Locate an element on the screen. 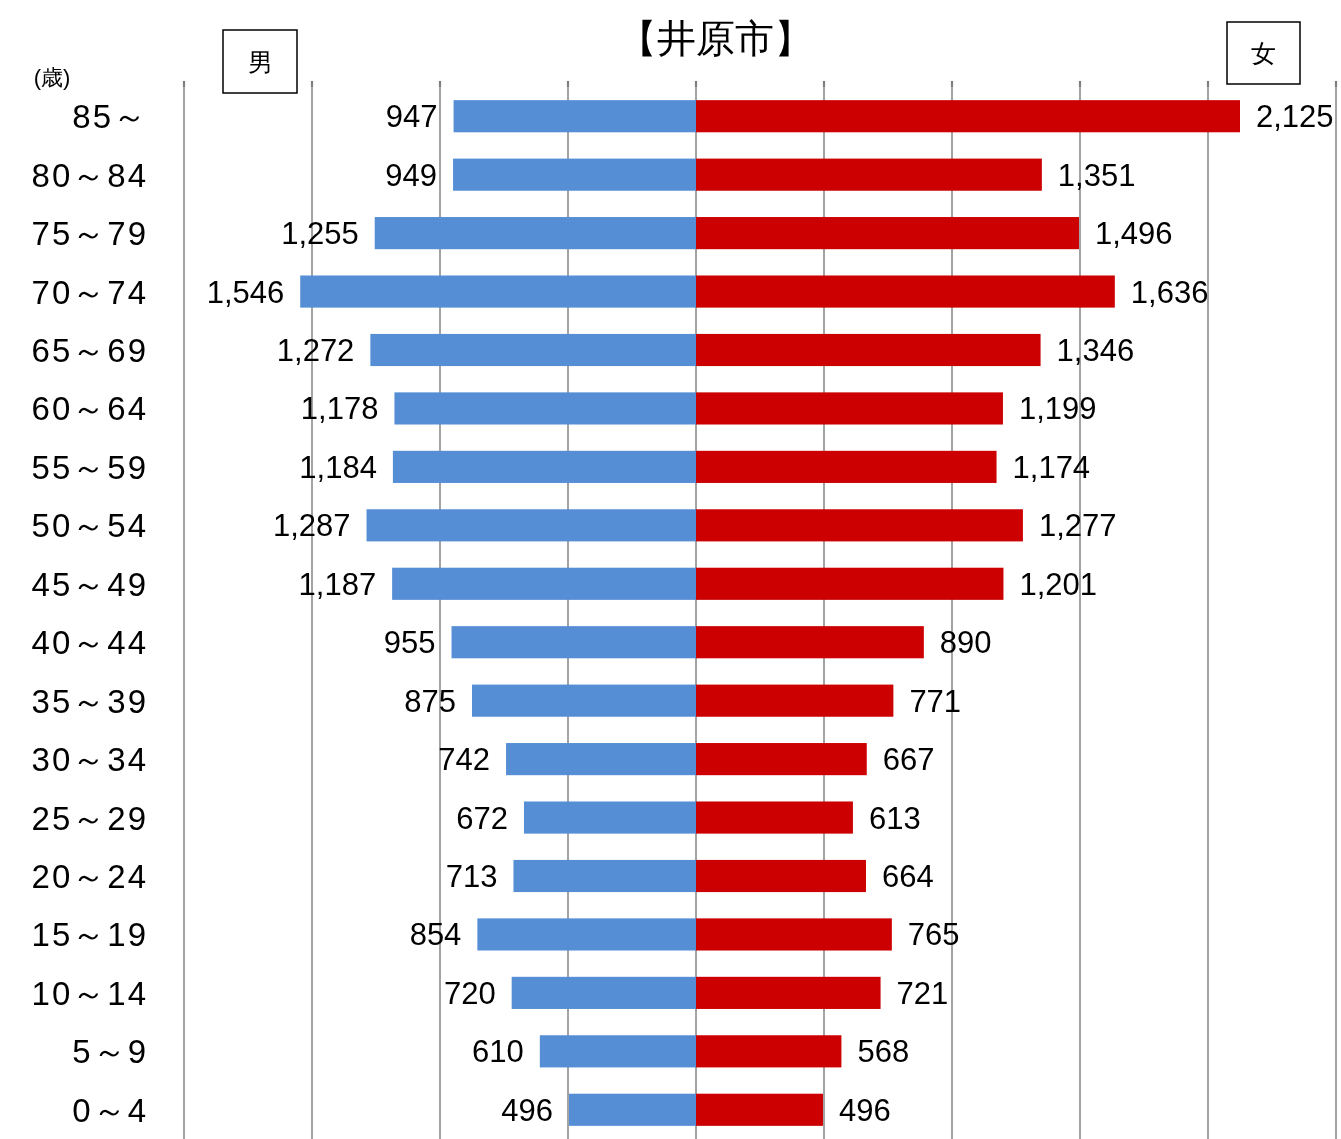 The image size is (1341, 1139). y-tick-label: 40～44 is located at coordinates (89, 643).